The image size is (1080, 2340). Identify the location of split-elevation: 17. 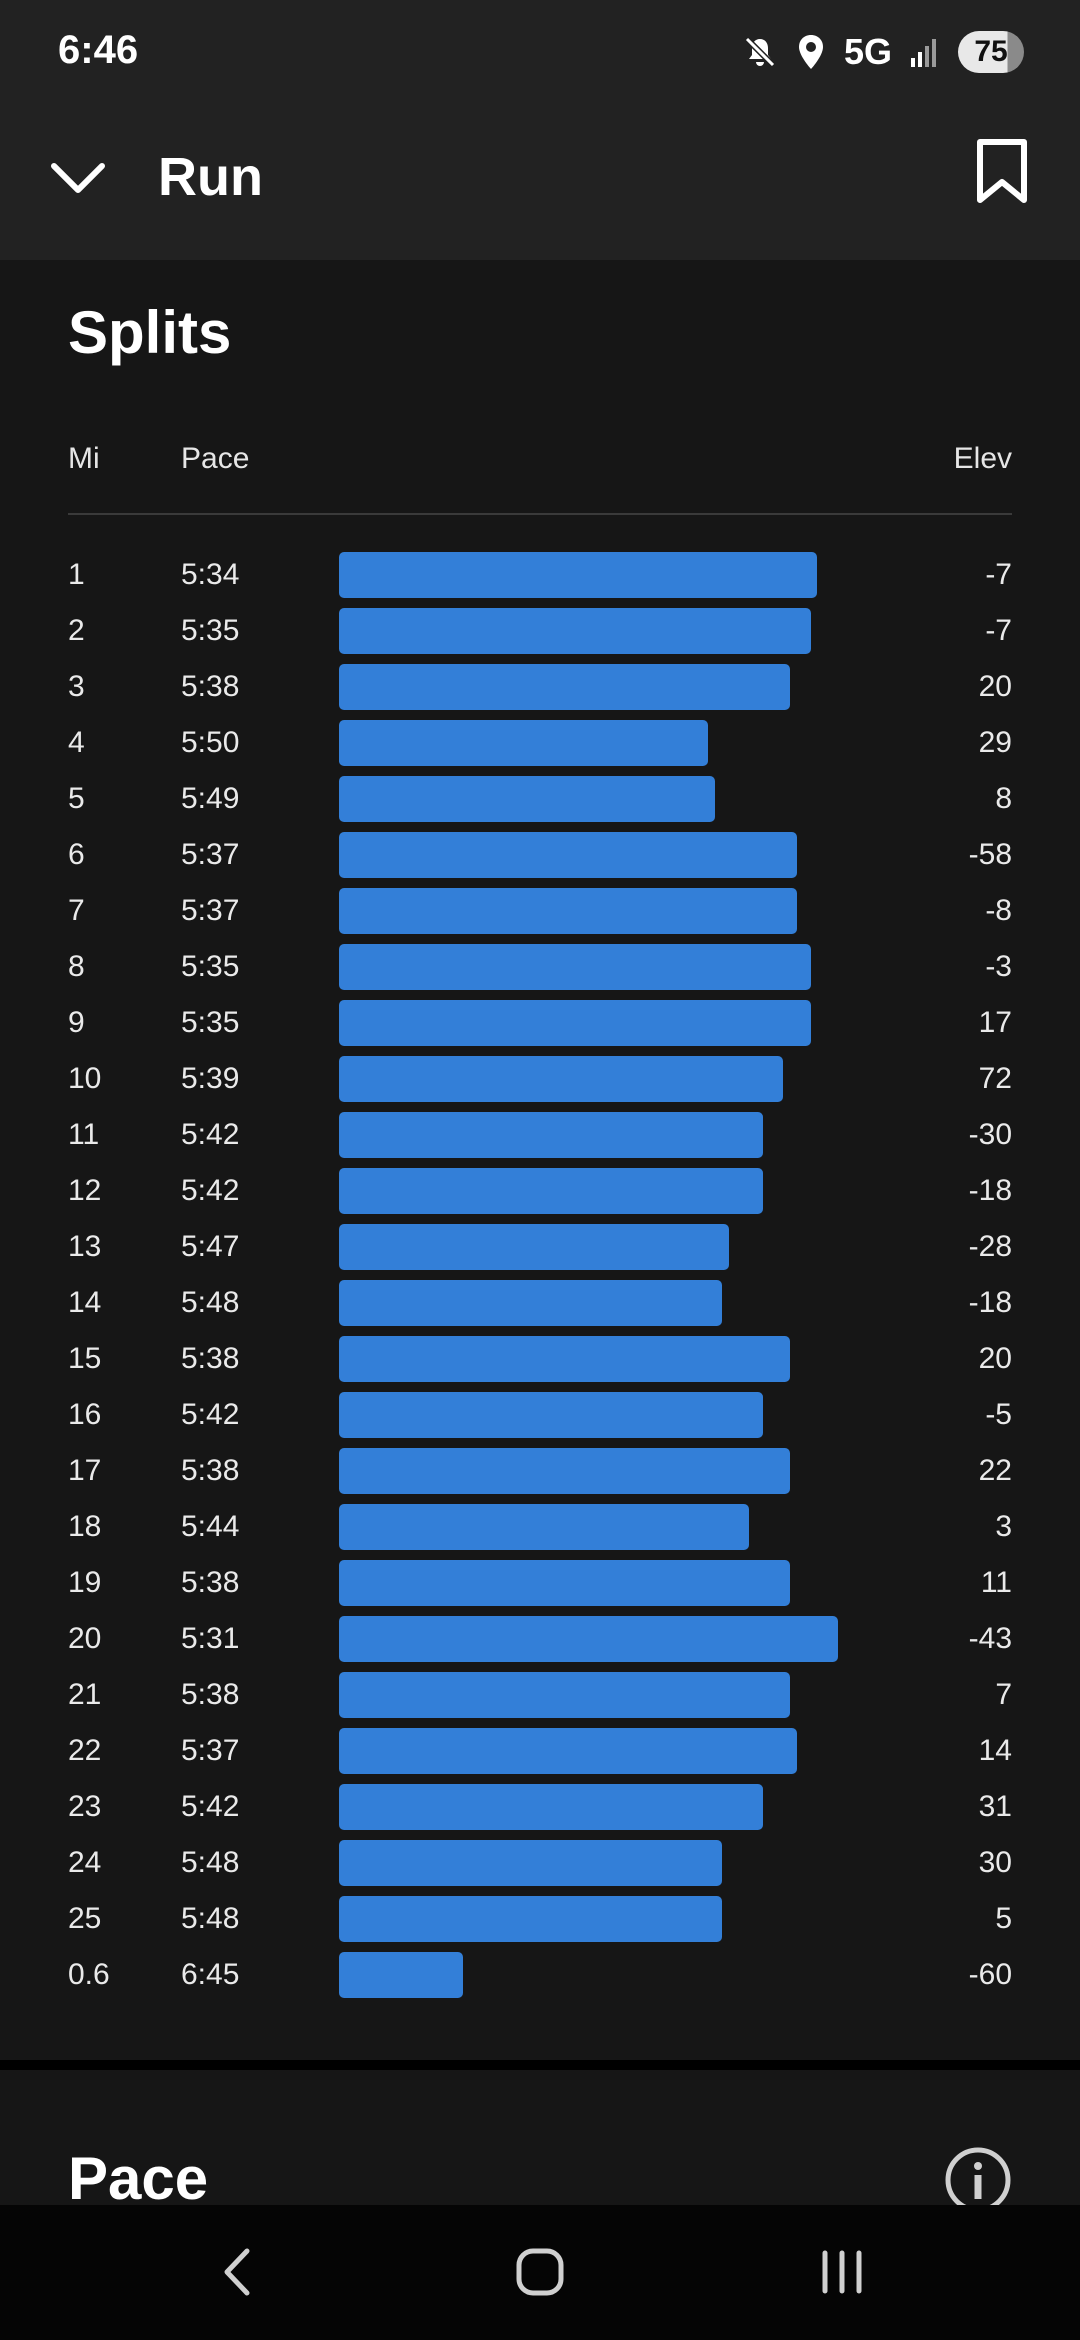
(995, 1022).